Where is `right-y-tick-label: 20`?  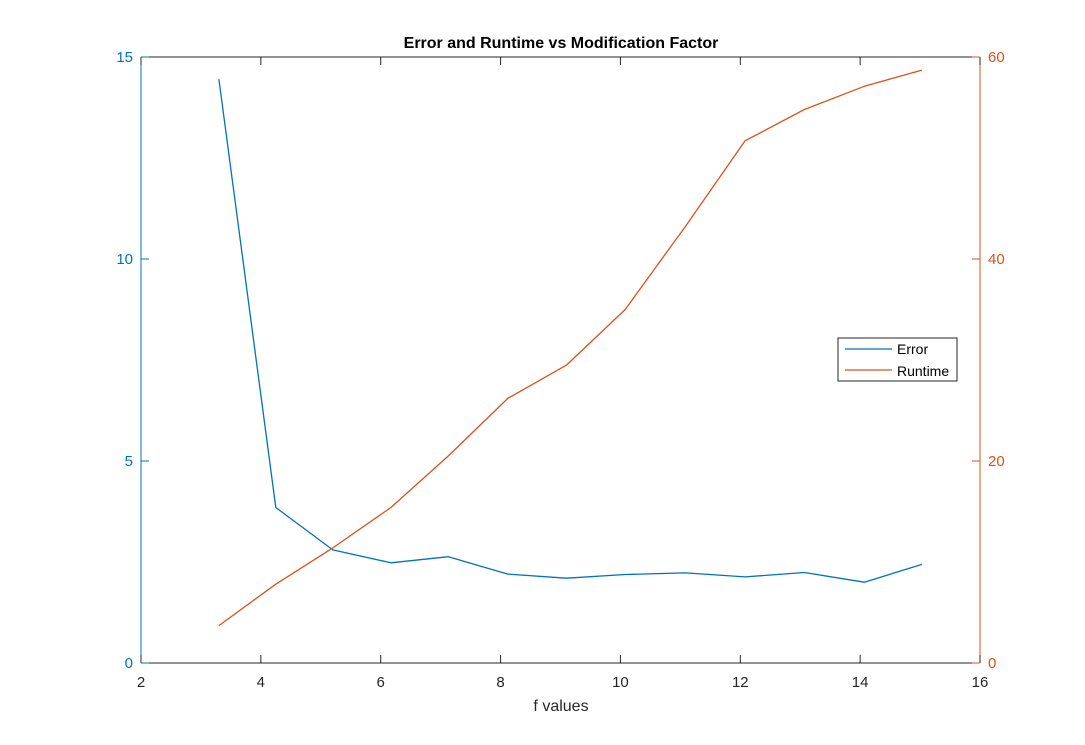
right-y-tick-label: 20 is located at coordinates (996, 461).